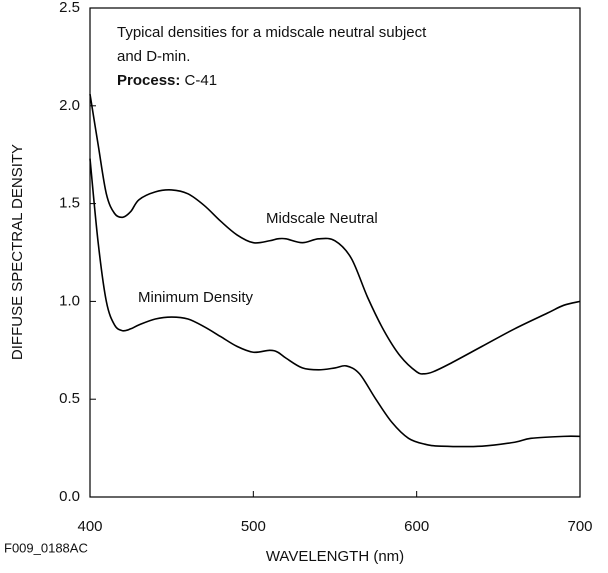 This screenshot has width=608, height=573. What do you see at coordinates (69, 203) in the screenshot?
I see `y-tick-label: 1.5` at bounding box center [69, 203].